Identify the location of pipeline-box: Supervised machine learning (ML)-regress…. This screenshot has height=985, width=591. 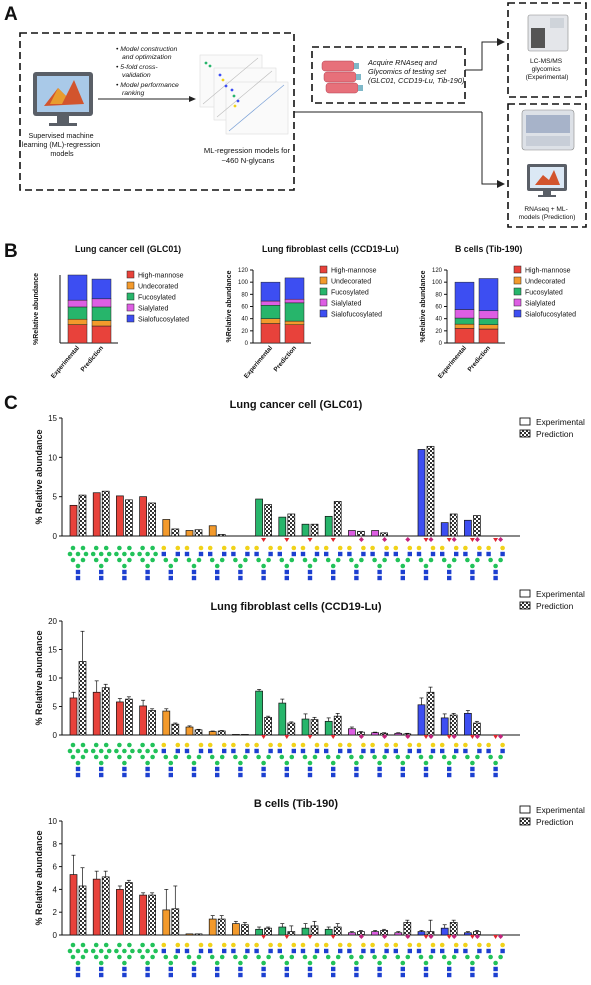
(157, 111).